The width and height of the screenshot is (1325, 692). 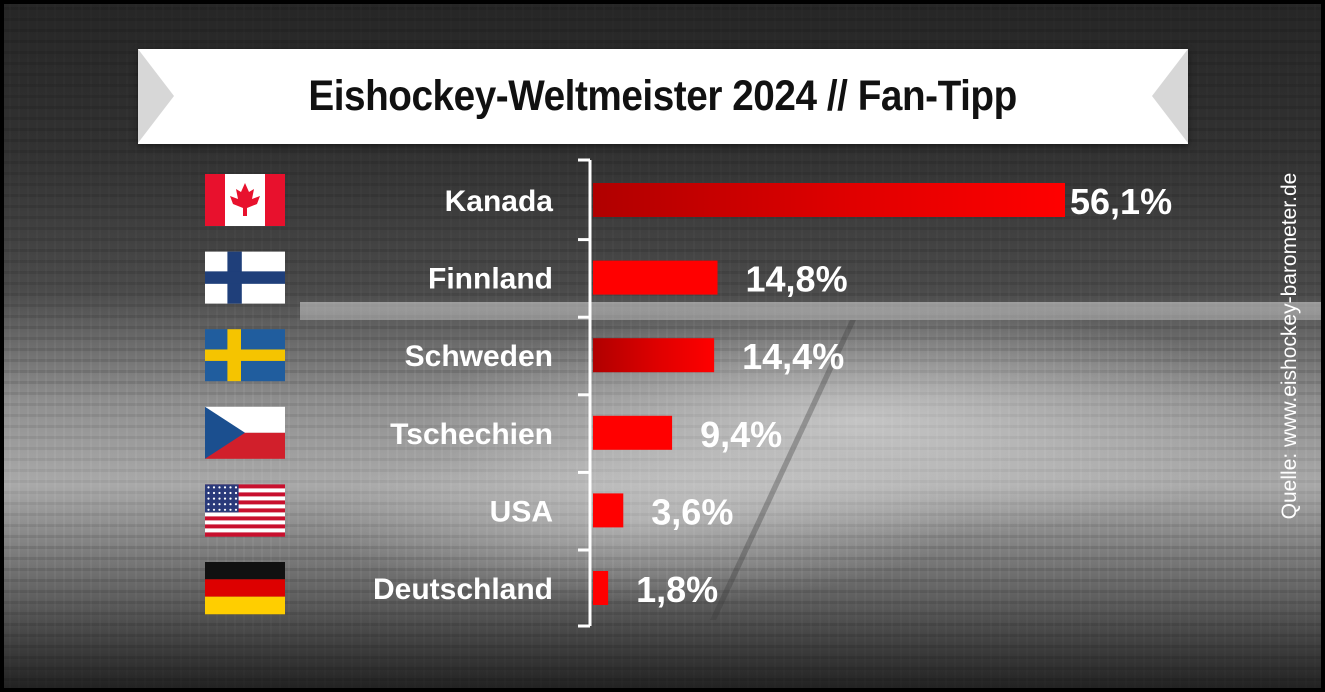 What do you see at coordinates (797, 279) in the screenshot?
I see `value-label: 14,8%` at bounding box center [797, 279].